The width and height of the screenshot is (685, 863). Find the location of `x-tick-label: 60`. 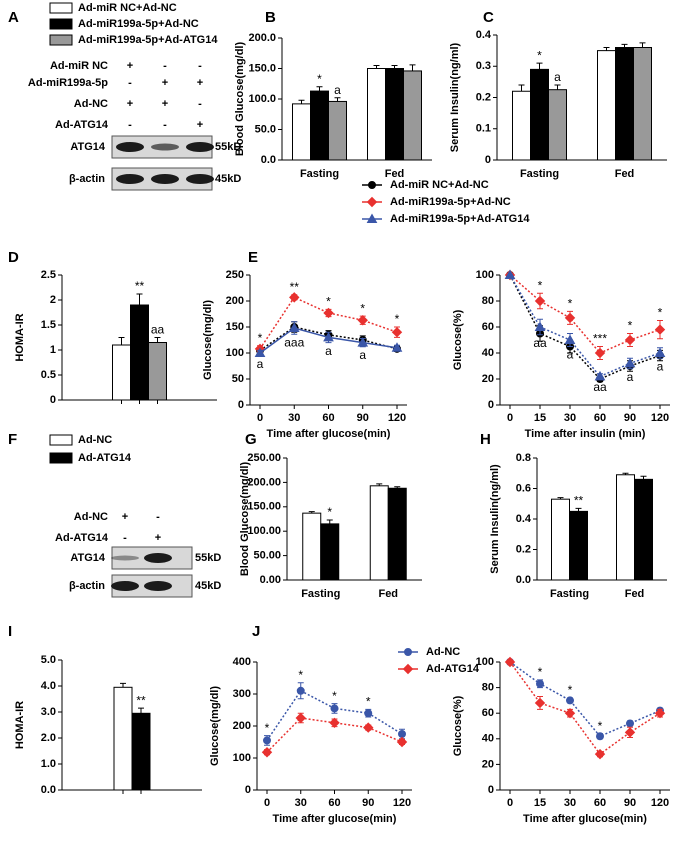

x-tick-label: 60 is located at coordinates (600, 418).